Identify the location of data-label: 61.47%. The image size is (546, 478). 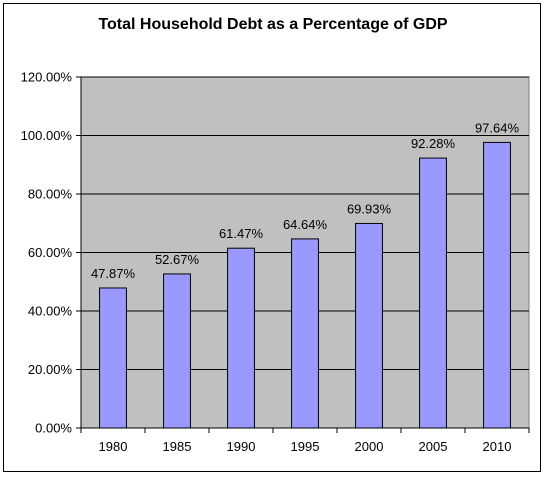
(241, 233).